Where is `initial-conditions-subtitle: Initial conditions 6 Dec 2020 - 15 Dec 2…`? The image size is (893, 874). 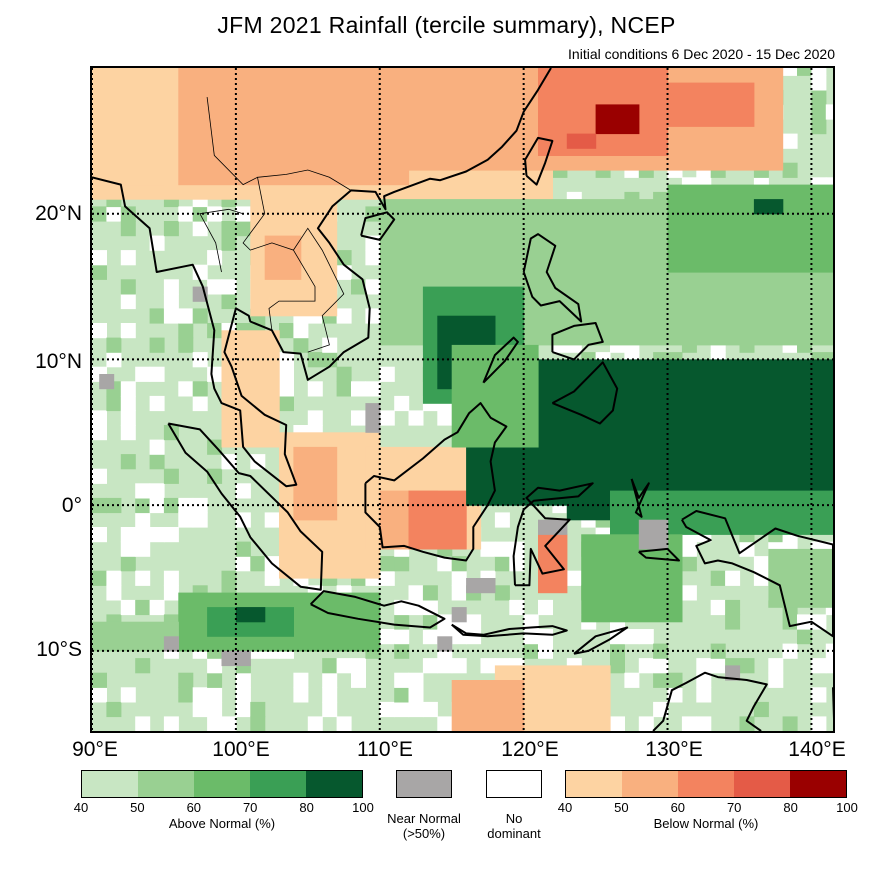 initial-conditions-subtitle: Initial conditions 6 Dec 2020 - 15 Dec 2… is located at coordinates (701, 54).